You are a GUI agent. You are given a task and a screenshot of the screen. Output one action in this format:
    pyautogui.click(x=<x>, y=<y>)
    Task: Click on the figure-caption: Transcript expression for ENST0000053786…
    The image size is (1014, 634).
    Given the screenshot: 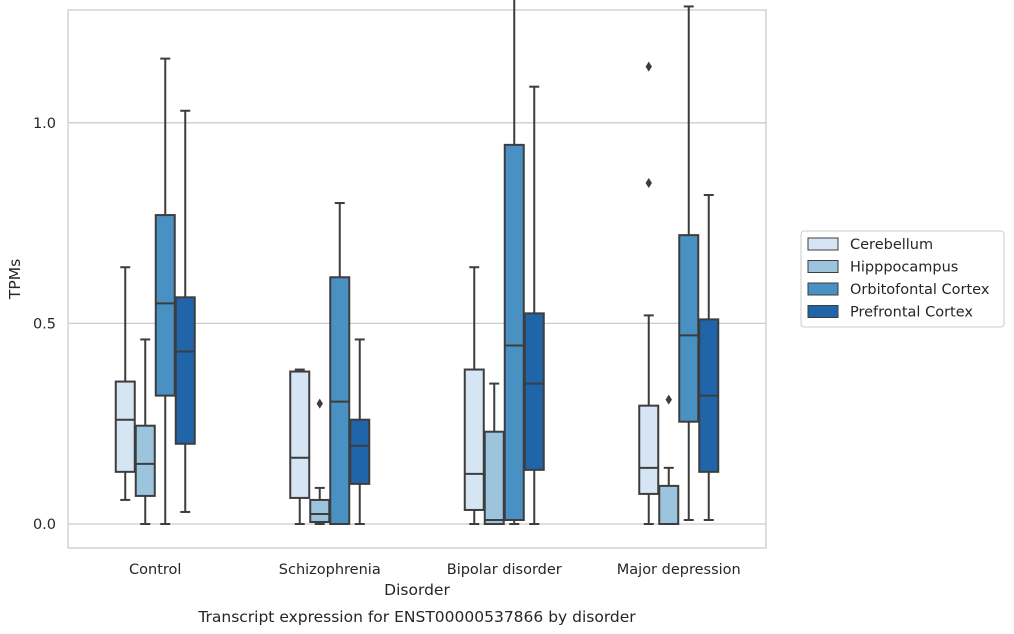 What is the action you would take?
    pyautogui.click(x=416, y=617)
    